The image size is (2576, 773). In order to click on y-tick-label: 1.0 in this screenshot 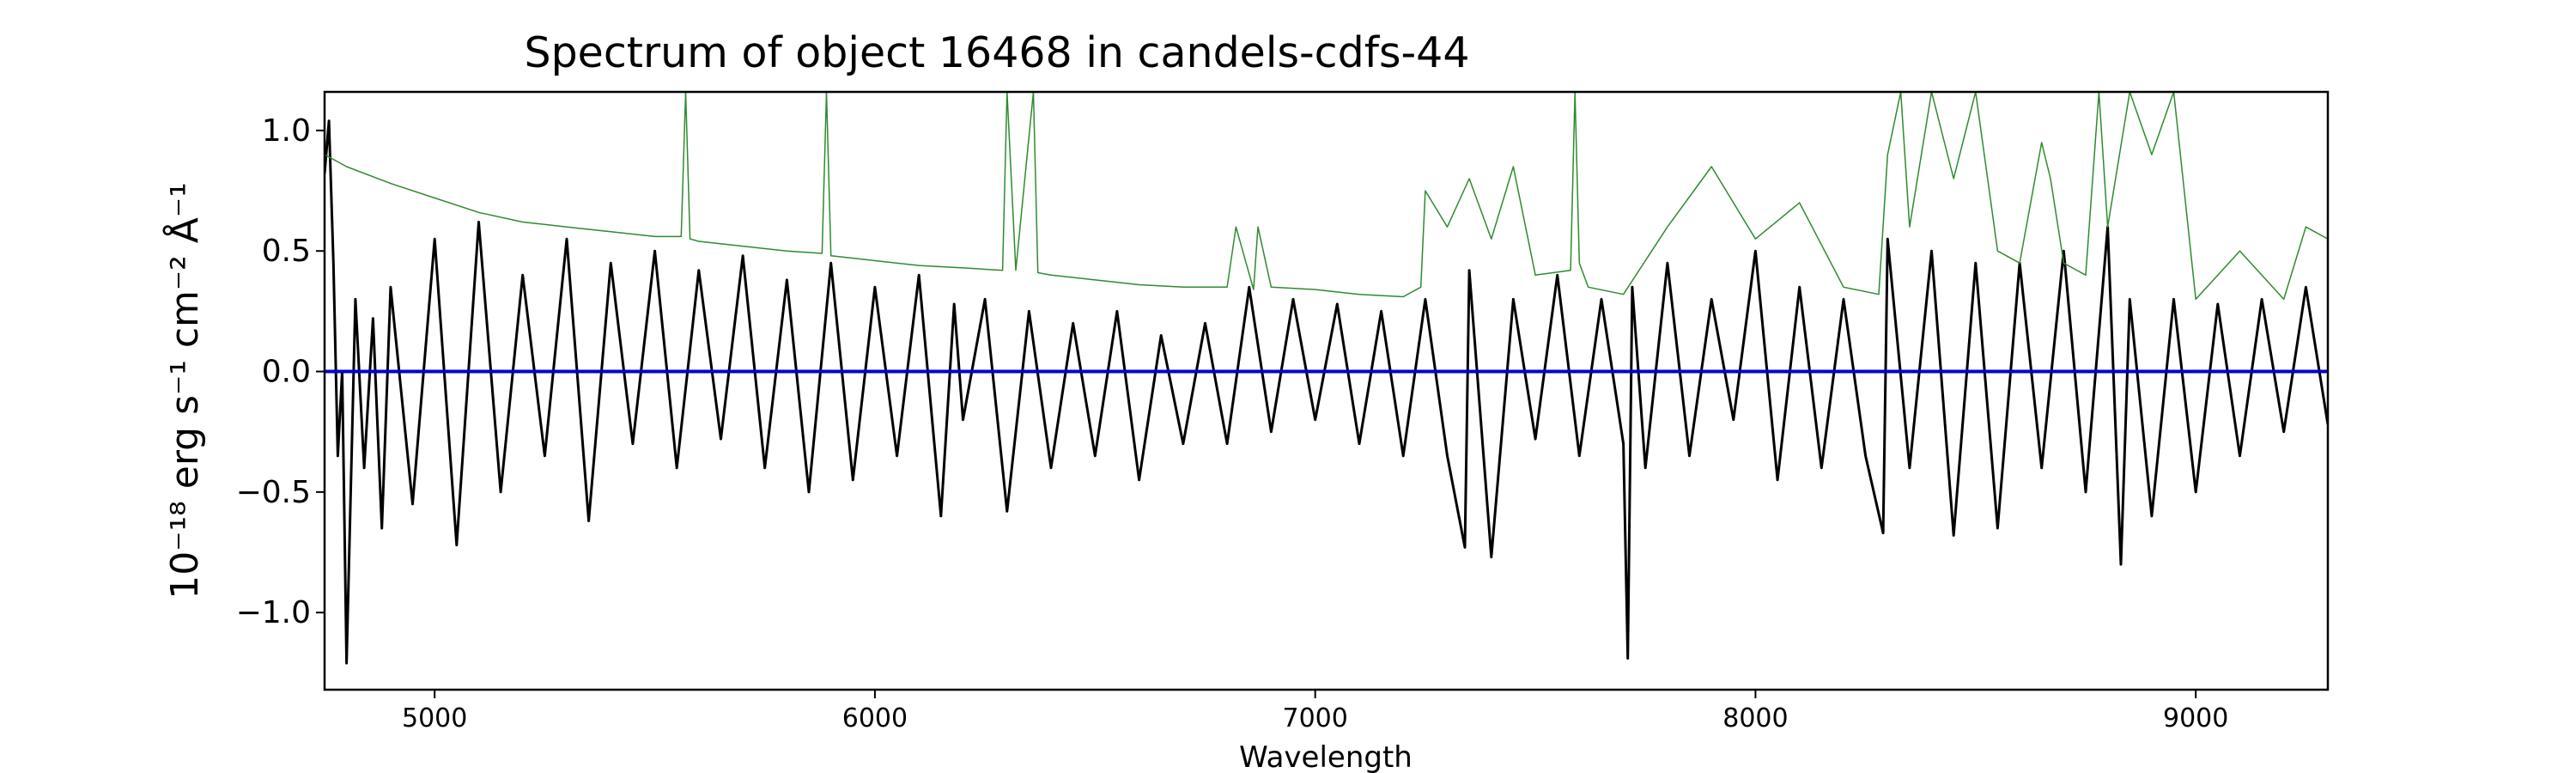, I will do `click(286, 131)`.